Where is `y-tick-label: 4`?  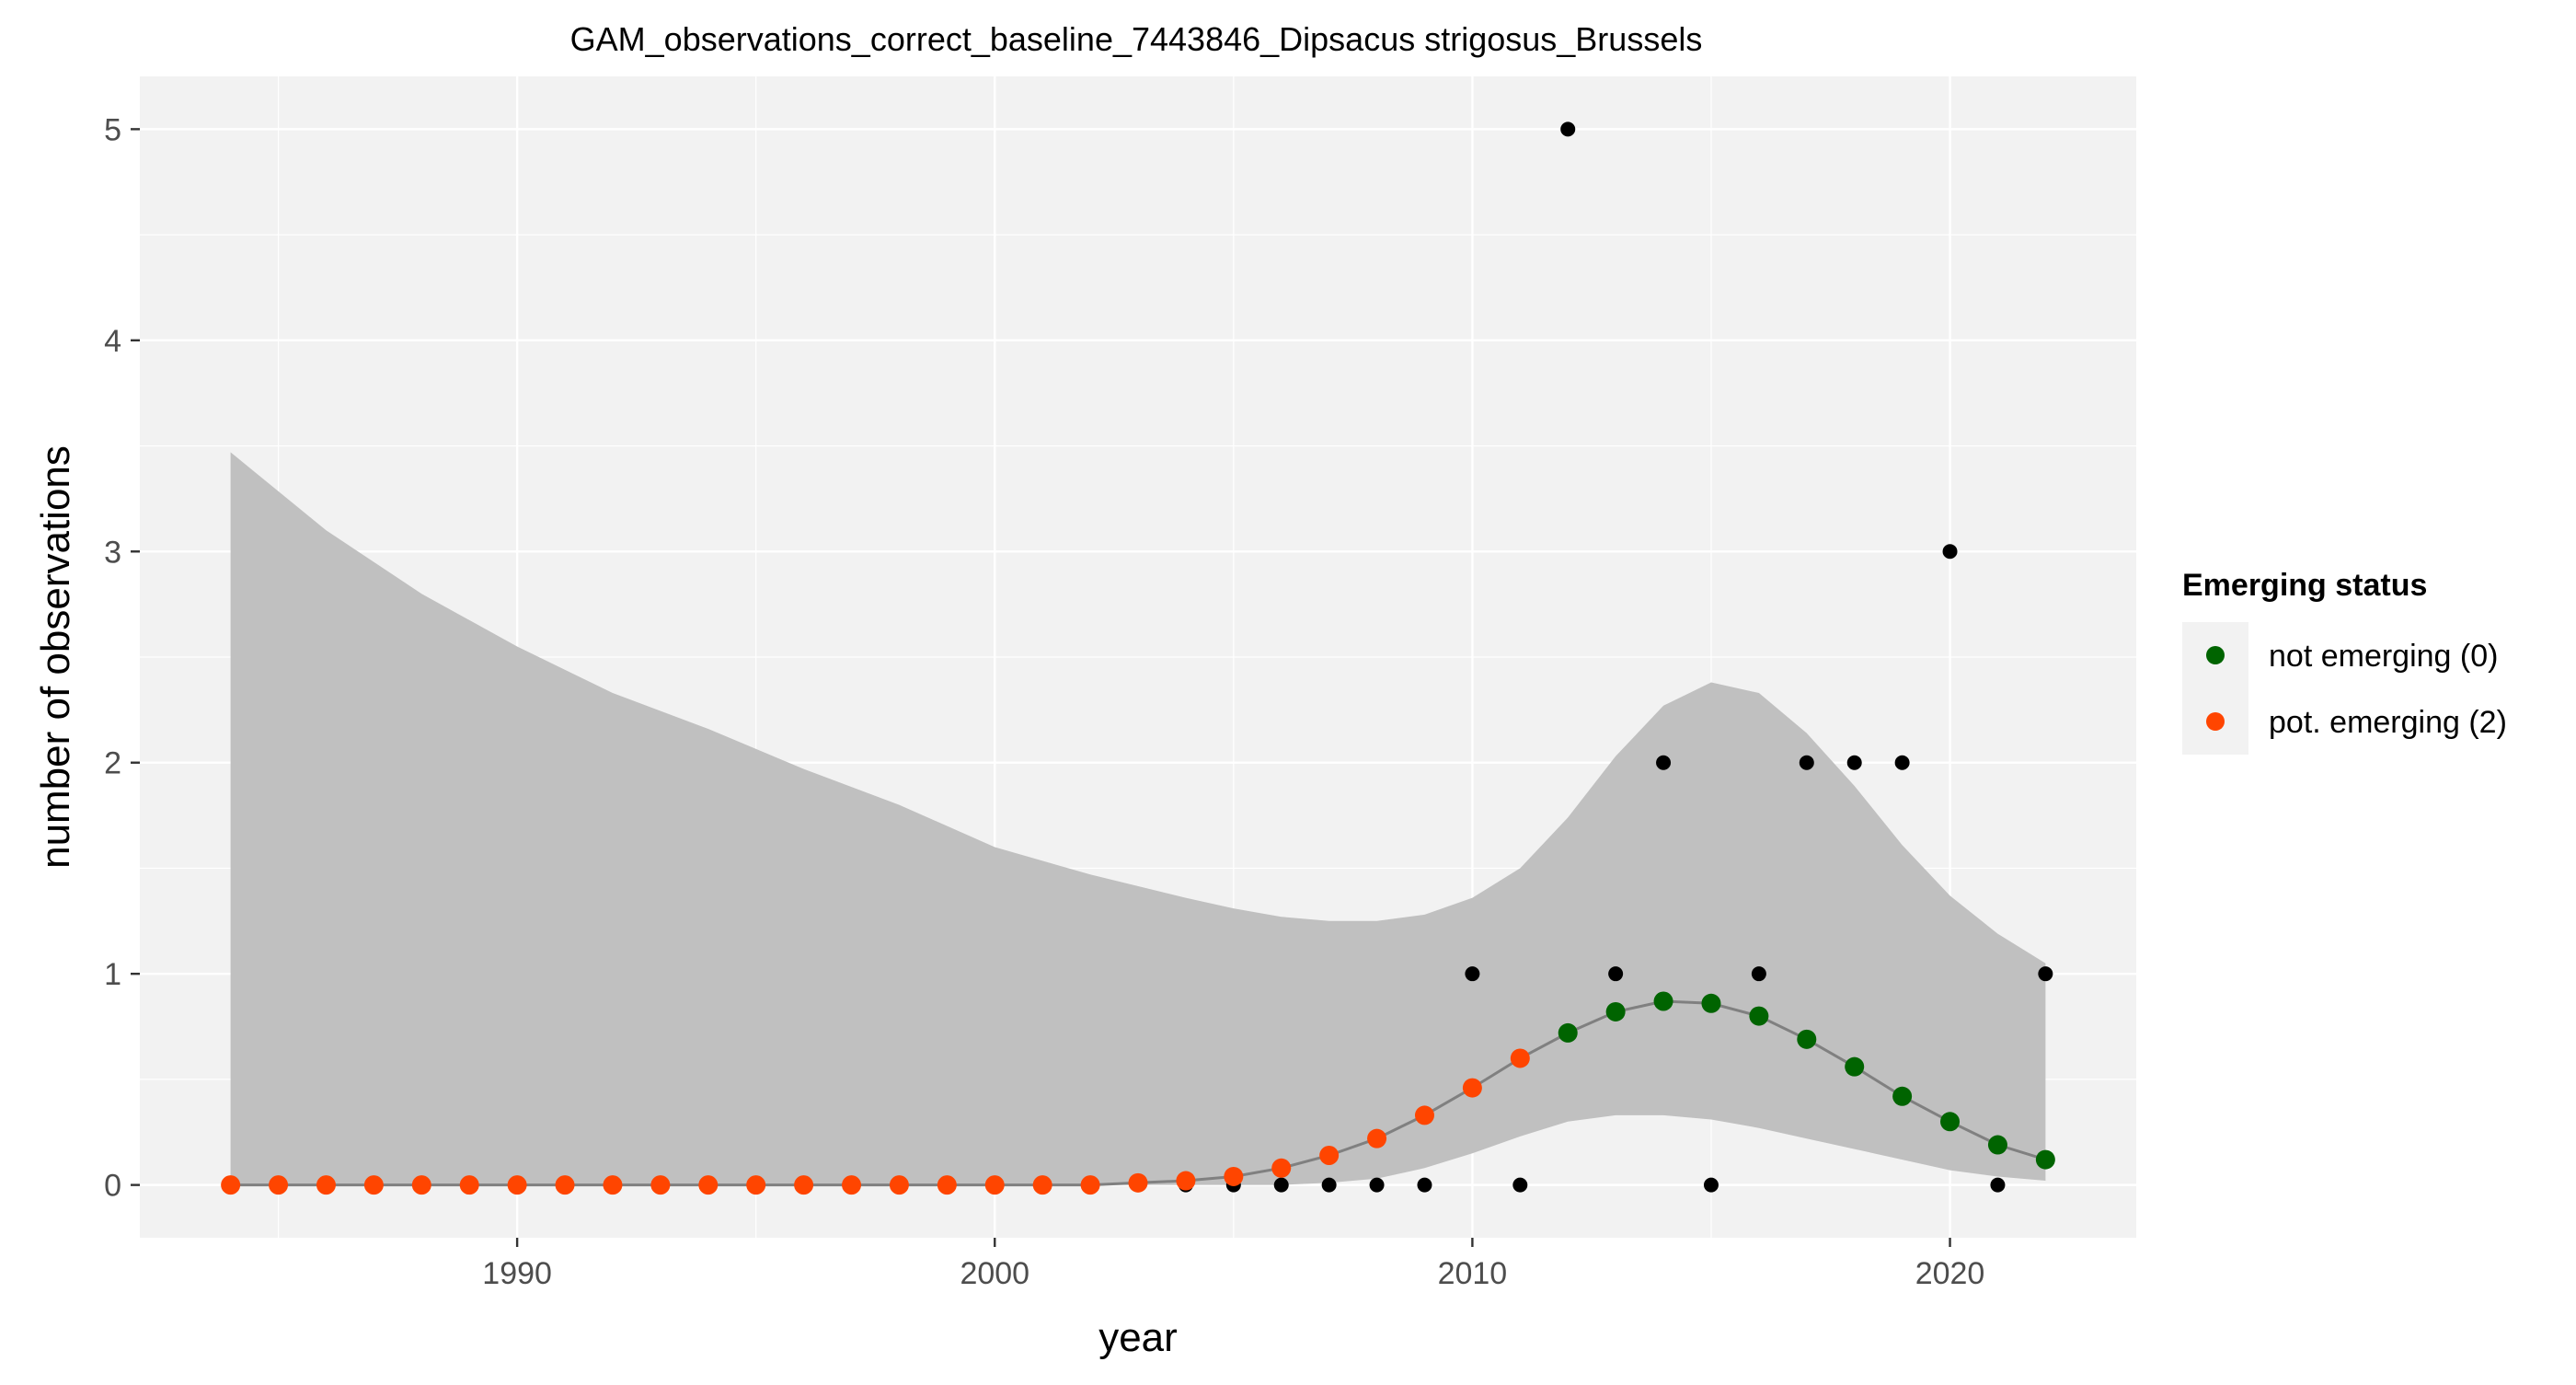 y-tick-label: 4 is located at coordinates (112, 341).